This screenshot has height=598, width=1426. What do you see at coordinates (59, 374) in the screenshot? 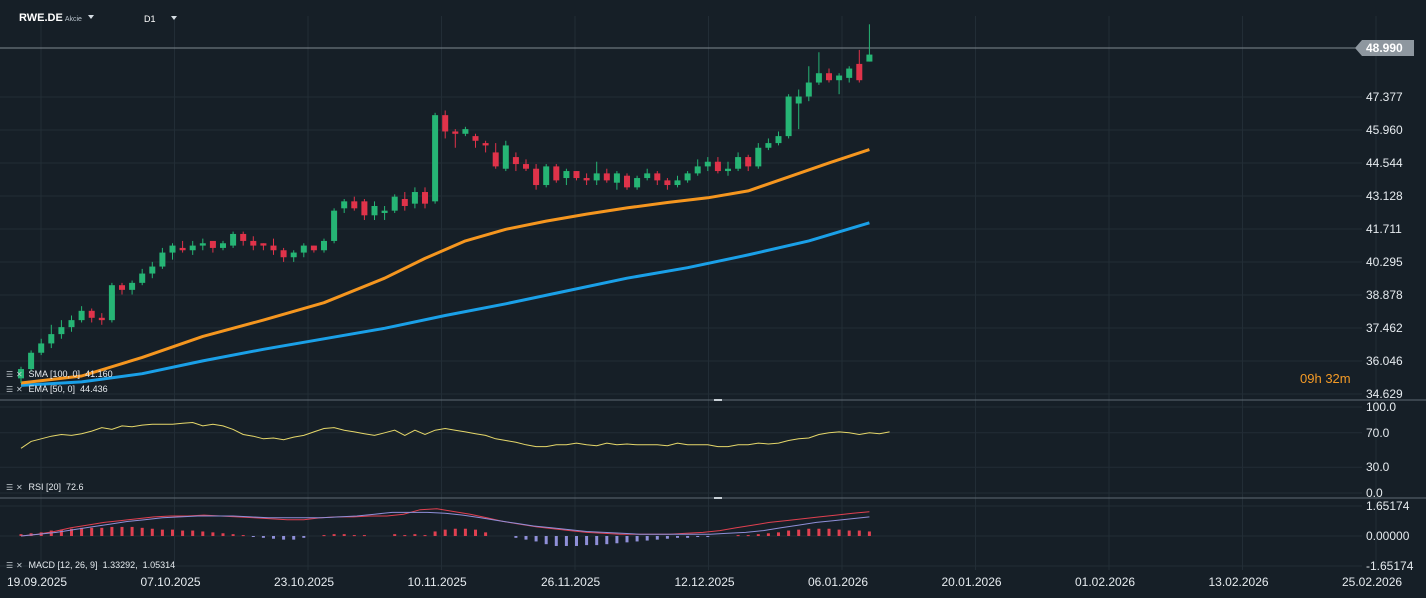
I see `sma-legend: ☰ ✕ SMA [100, 0] 41.160` at bounding box center [59, 374].